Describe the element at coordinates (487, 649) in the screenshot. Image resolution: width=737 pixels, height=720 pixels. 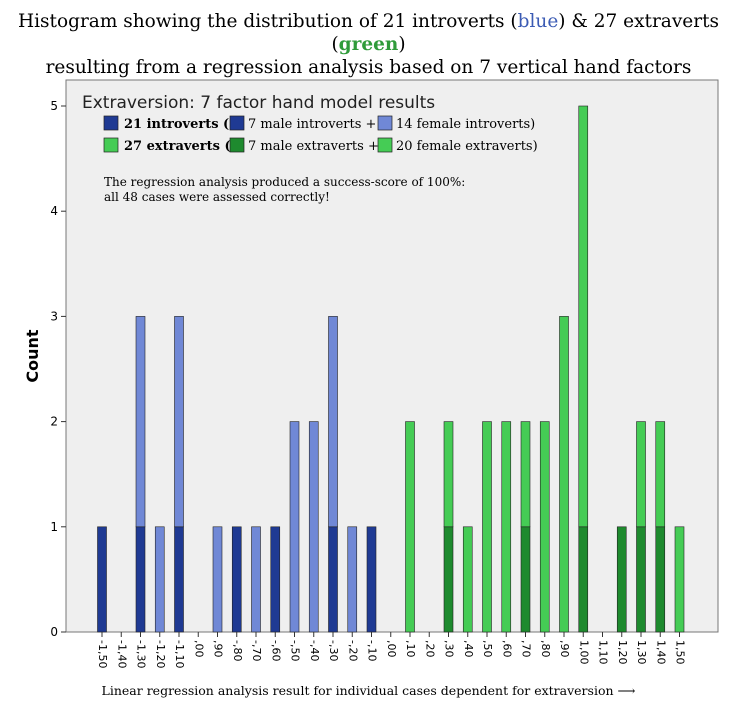
I see `x-tick-label: ,50` at that location.